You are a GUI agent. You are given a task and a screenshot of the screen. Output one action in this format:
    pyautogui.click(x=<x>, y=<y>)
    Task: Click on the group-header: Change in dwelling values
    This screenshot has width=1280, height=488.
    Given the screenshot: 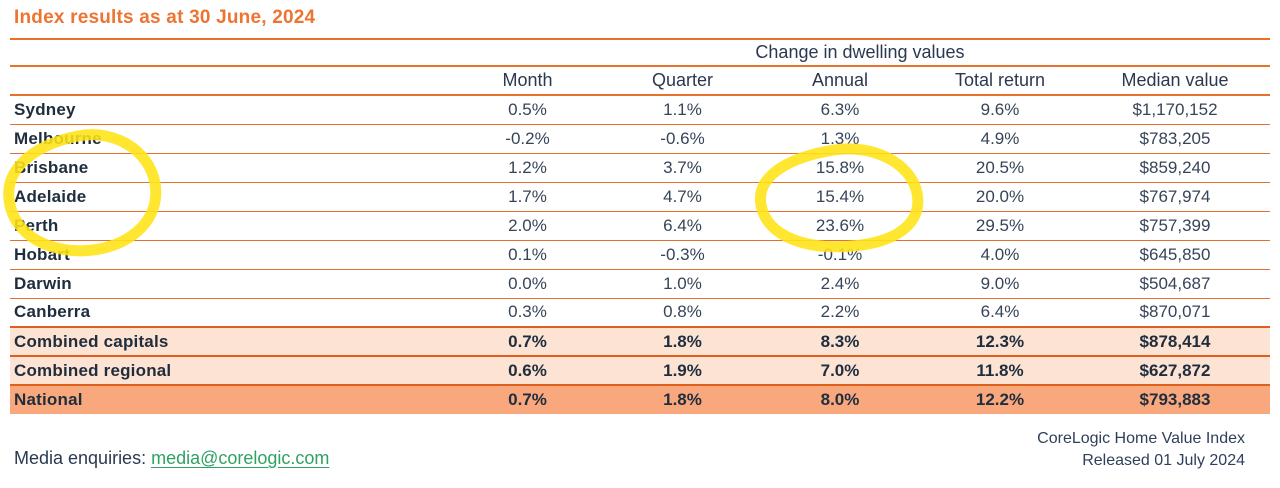 What is the action you would take?
    pyautogui.click(x=860, y=53)
    